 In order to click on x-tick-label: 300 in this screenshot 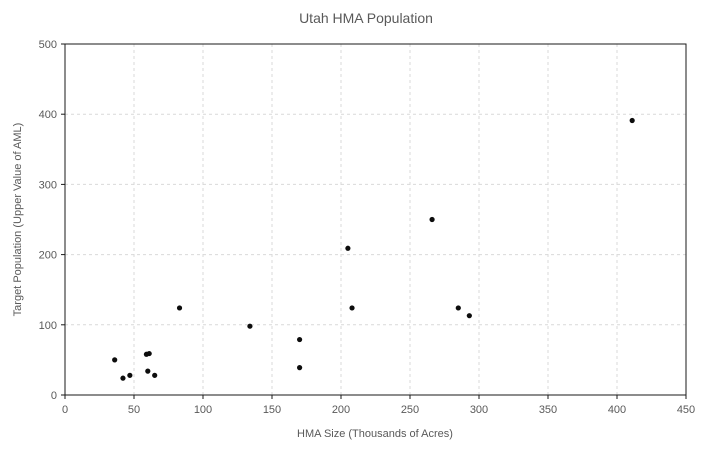, I will do `click(479, 410)`.